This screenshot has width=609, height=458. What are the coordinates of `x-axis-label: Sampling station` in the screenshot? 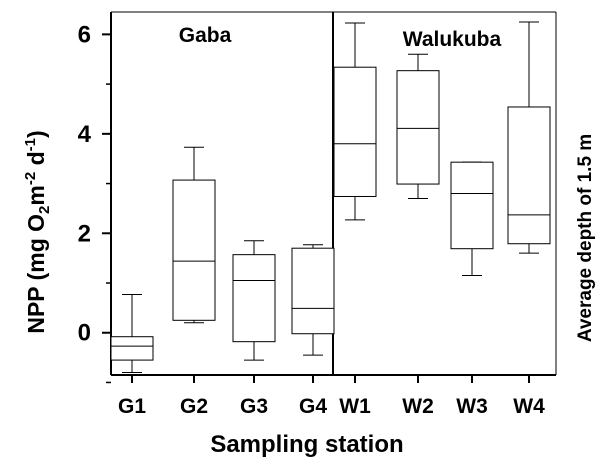 It's located at (306, 444).